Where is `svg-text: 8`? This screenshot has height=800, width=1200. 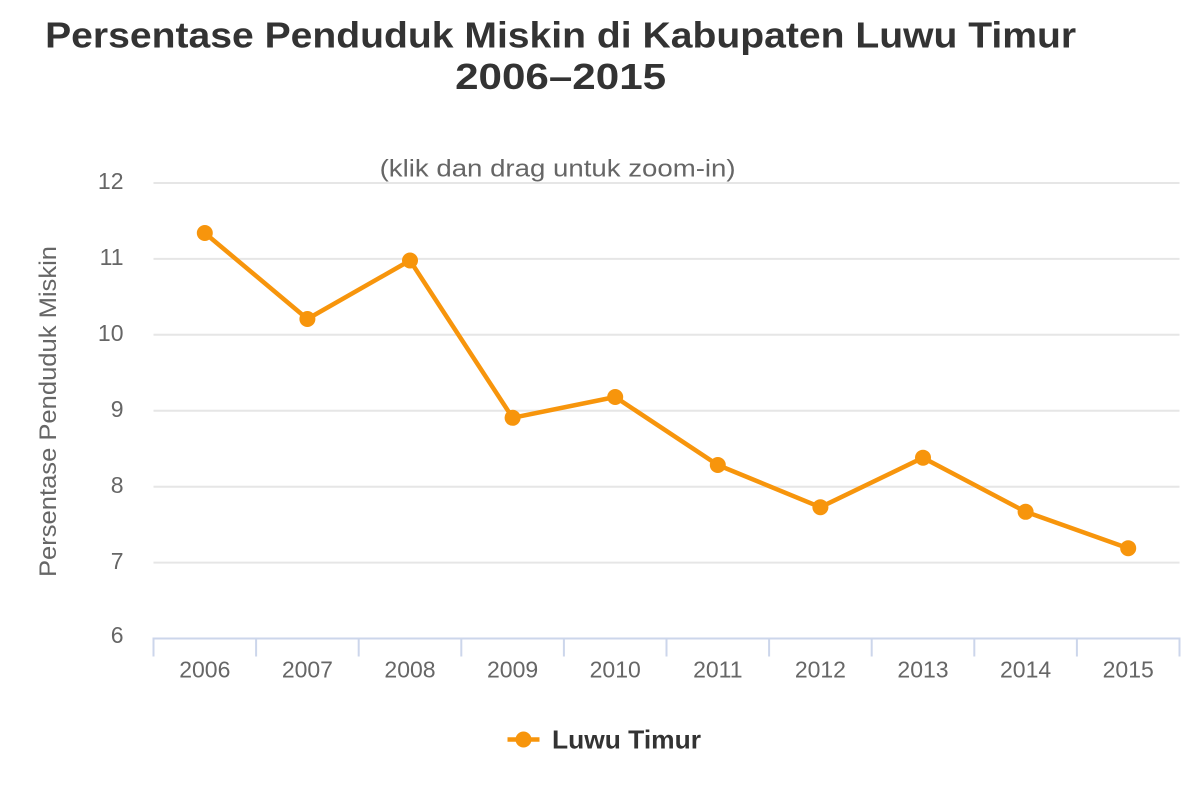 svg-text: 8 is located at coordinates (117, 485).